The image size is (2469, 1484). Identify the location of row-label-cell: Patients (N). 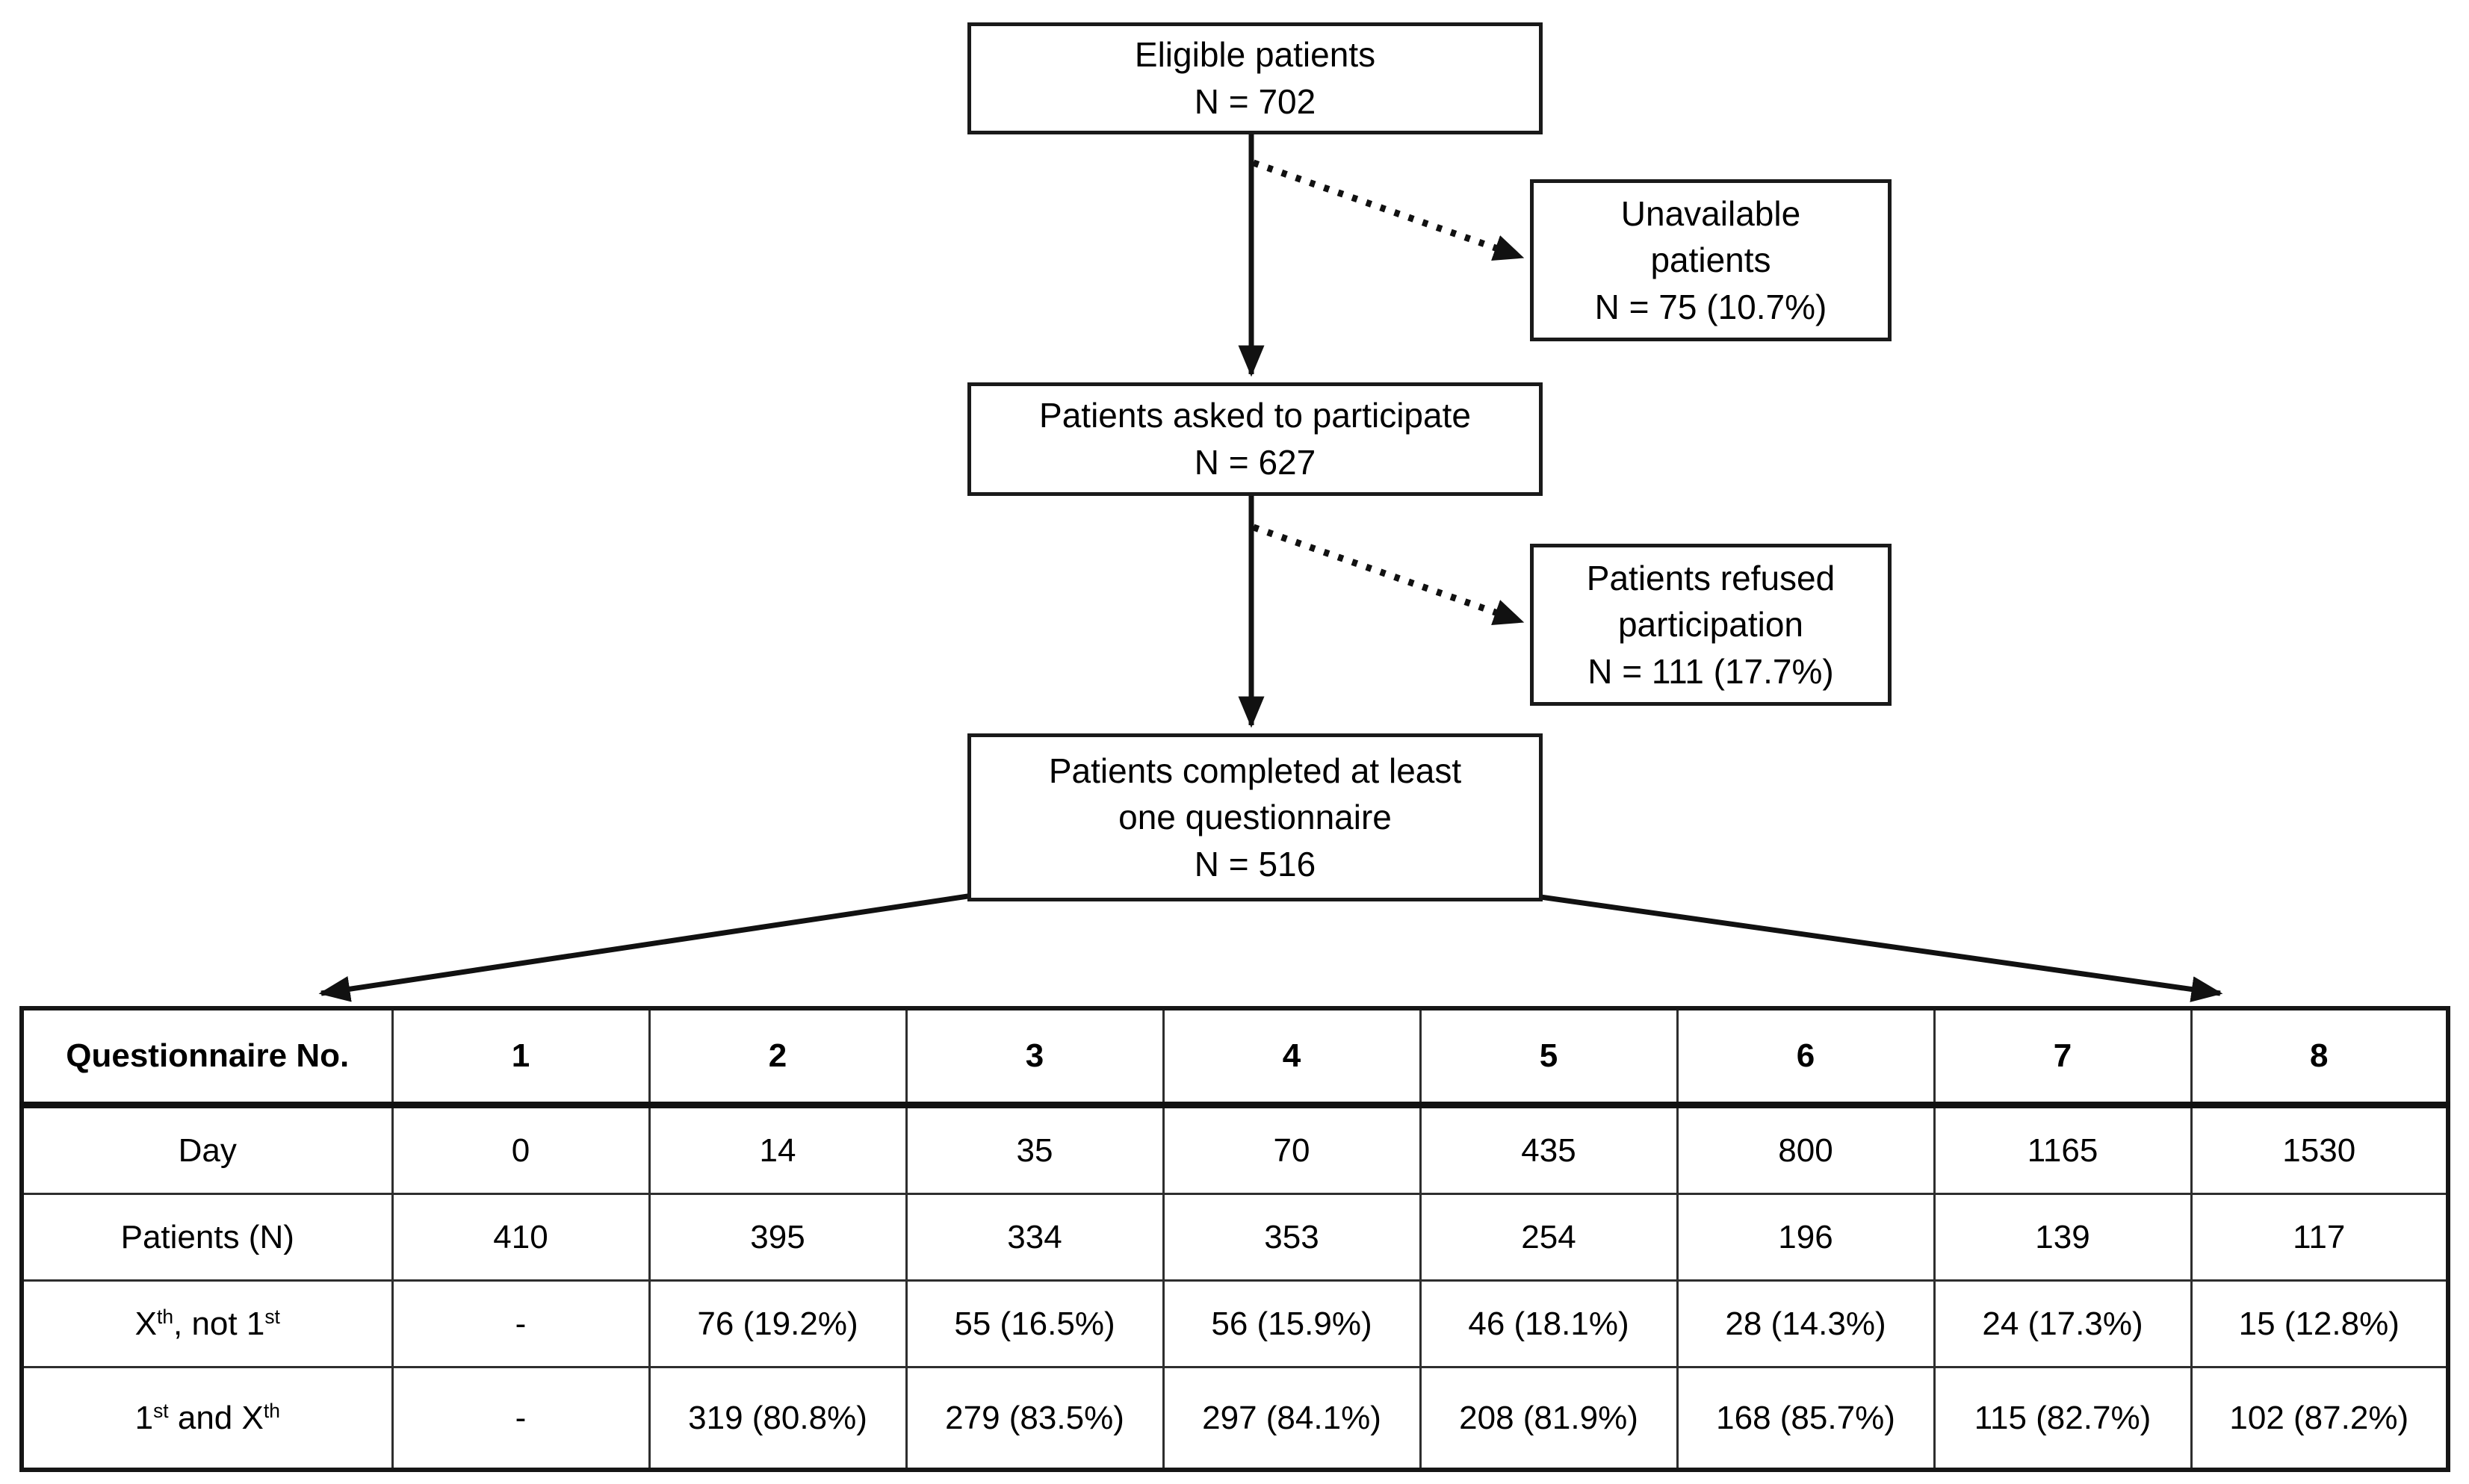
(207, 1238).